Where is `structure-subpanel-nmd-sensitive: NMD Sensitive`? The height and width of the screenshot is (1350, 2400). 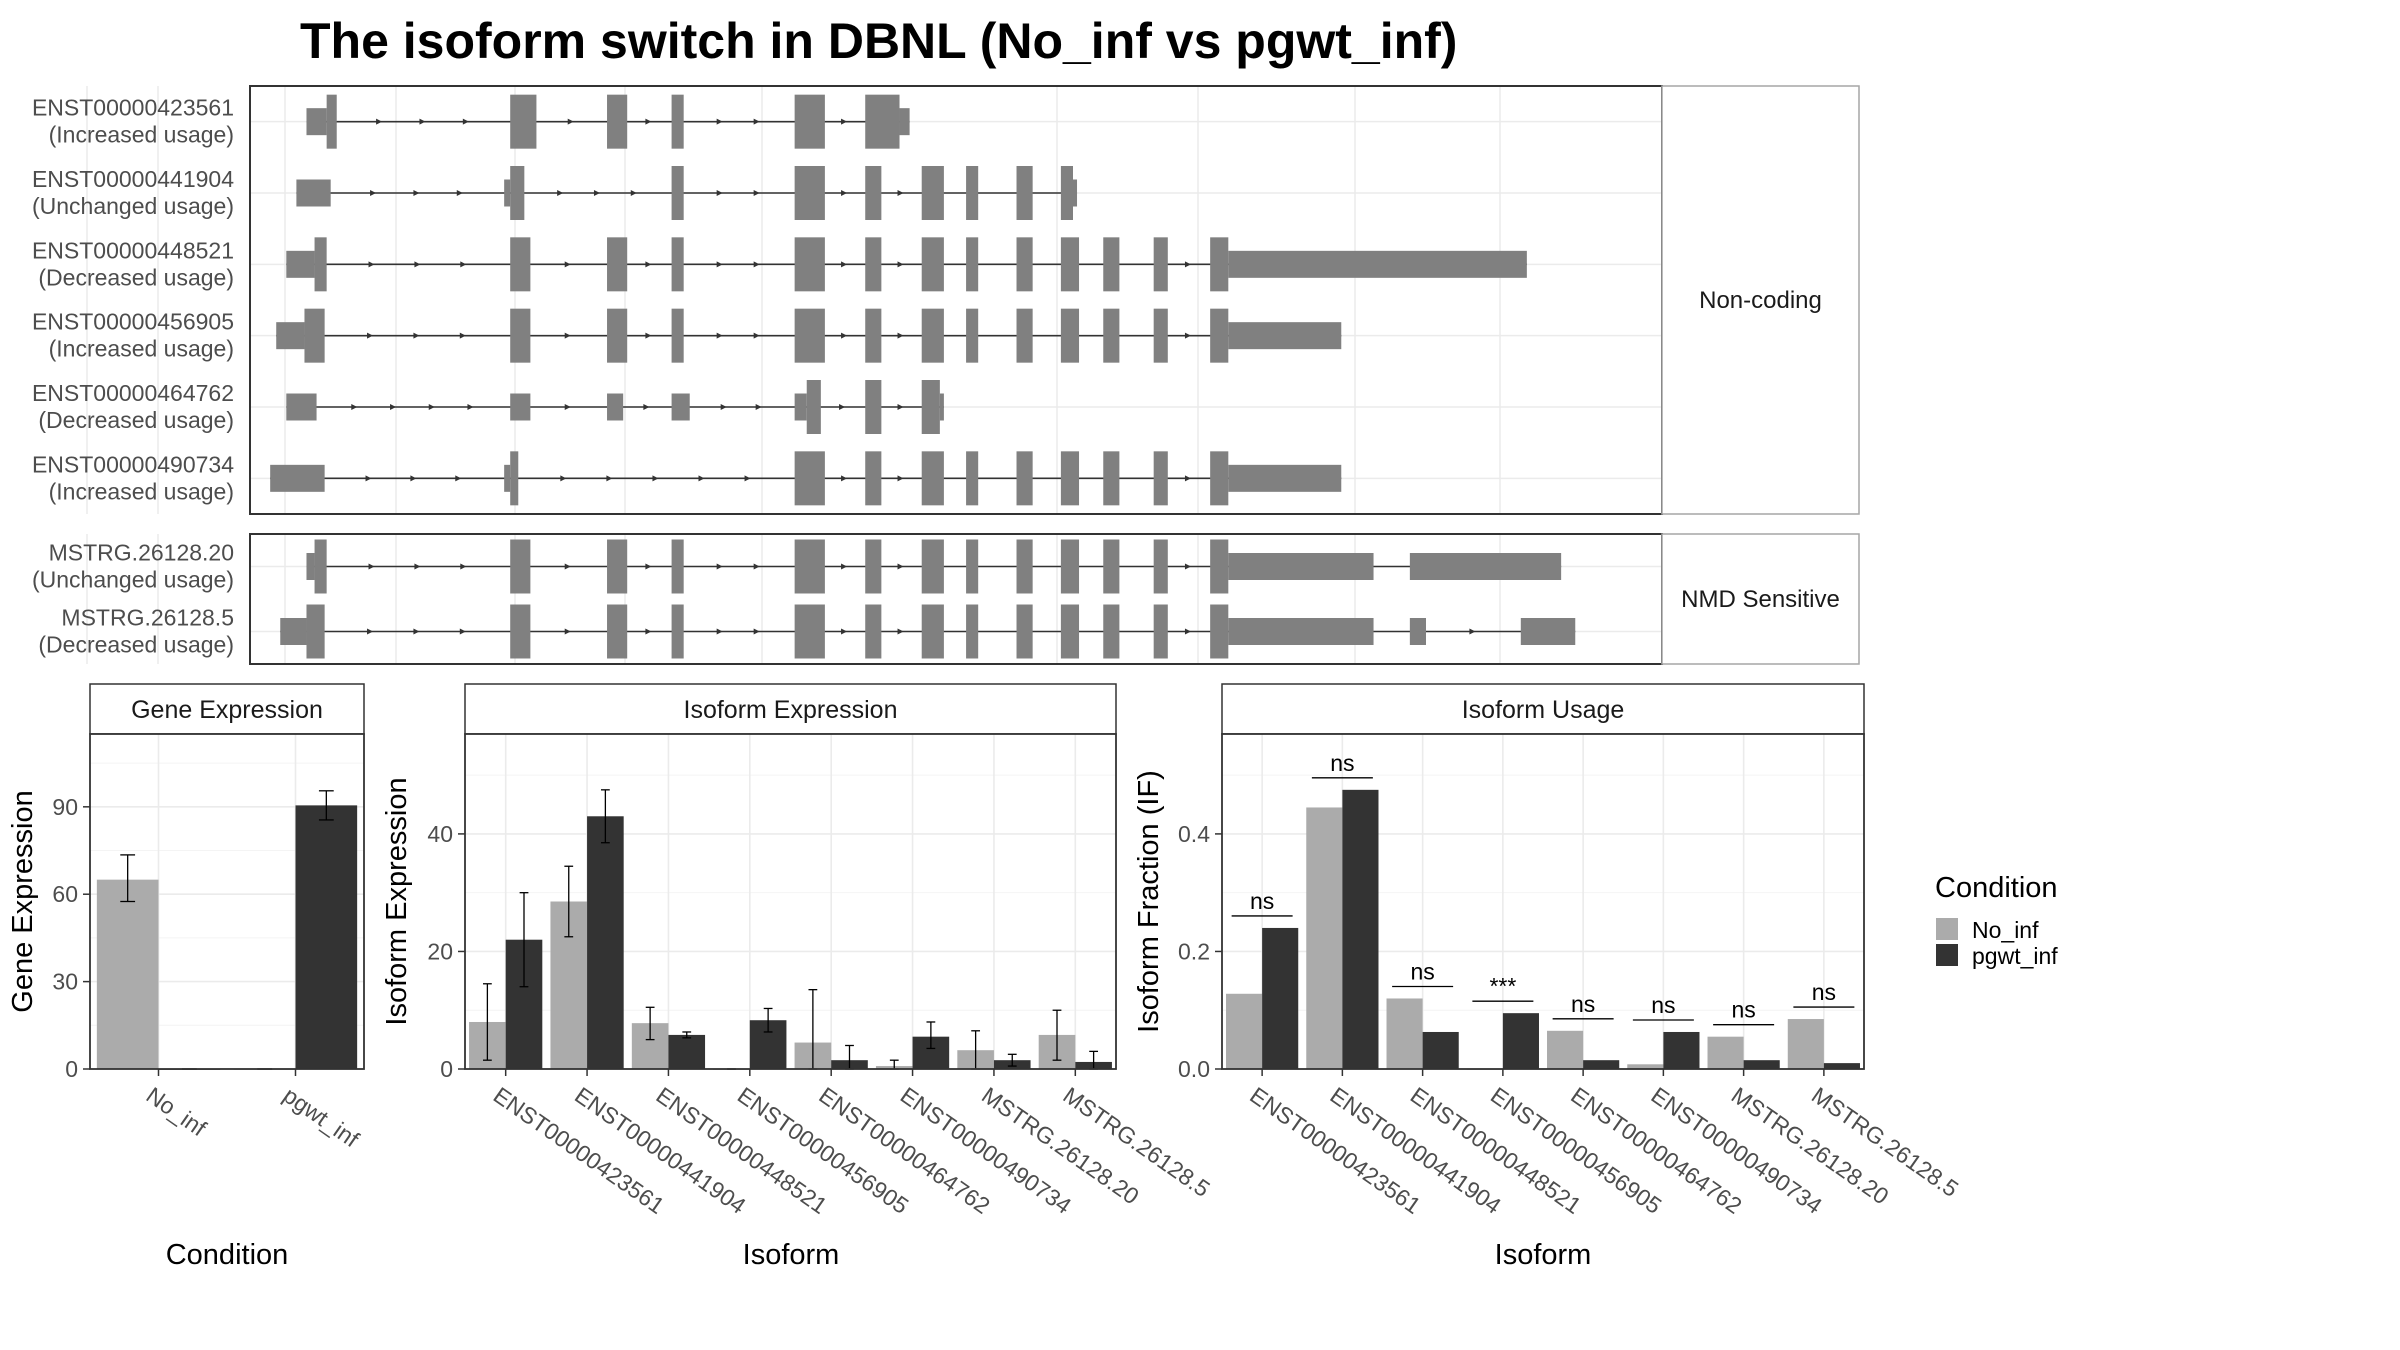
structure-subpanel-nmd-sensitive: NMD Sensitive is located at coordinates (973, 599).